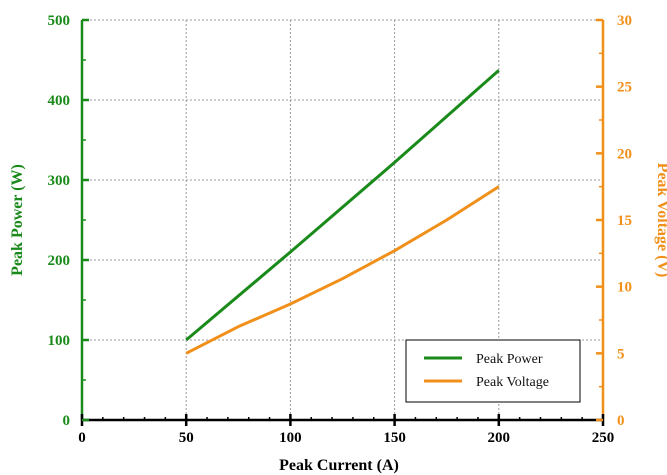 This screenshot has width=667, height=475. What do you see at coordinates (624, 221) in the screenshot?
I see `y-right-tick-label: 15` at bounding box center [624, 221].